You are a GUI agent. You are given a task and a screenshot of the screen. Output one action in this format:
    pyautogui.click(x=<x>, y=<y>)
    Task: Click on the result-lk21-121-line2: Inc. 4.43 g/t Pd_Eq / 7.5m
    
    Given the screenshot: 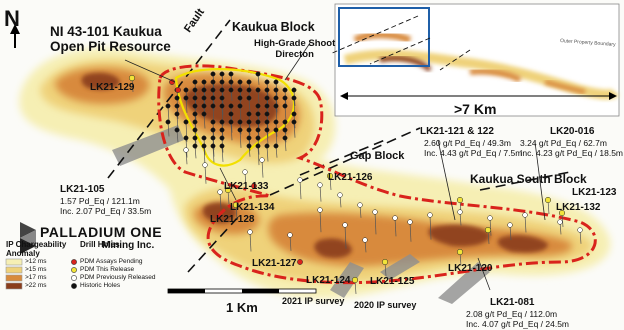 What is the action you would take?
    pyautogui.click(x=473, y=153)
    